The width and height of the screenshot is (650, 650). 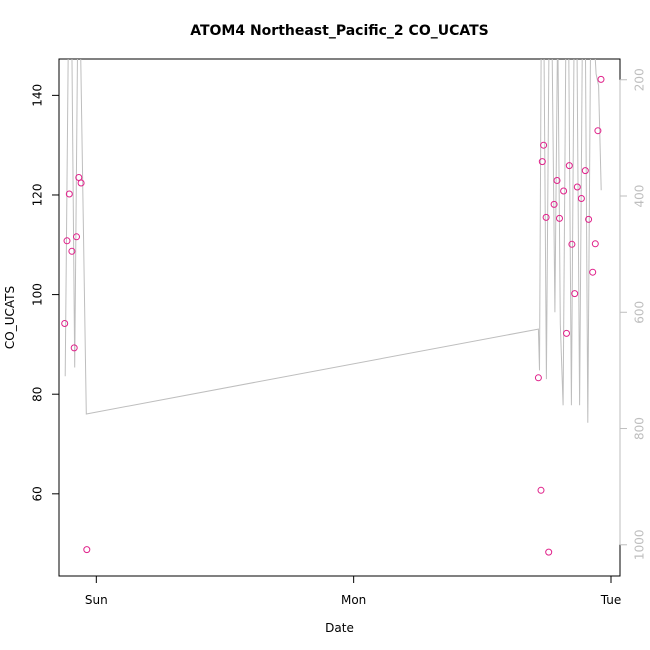 What do you see at coordinates (38, 493) in the screenshot?
I see `y-tick-label: 60` at bounding box center [38, 493].